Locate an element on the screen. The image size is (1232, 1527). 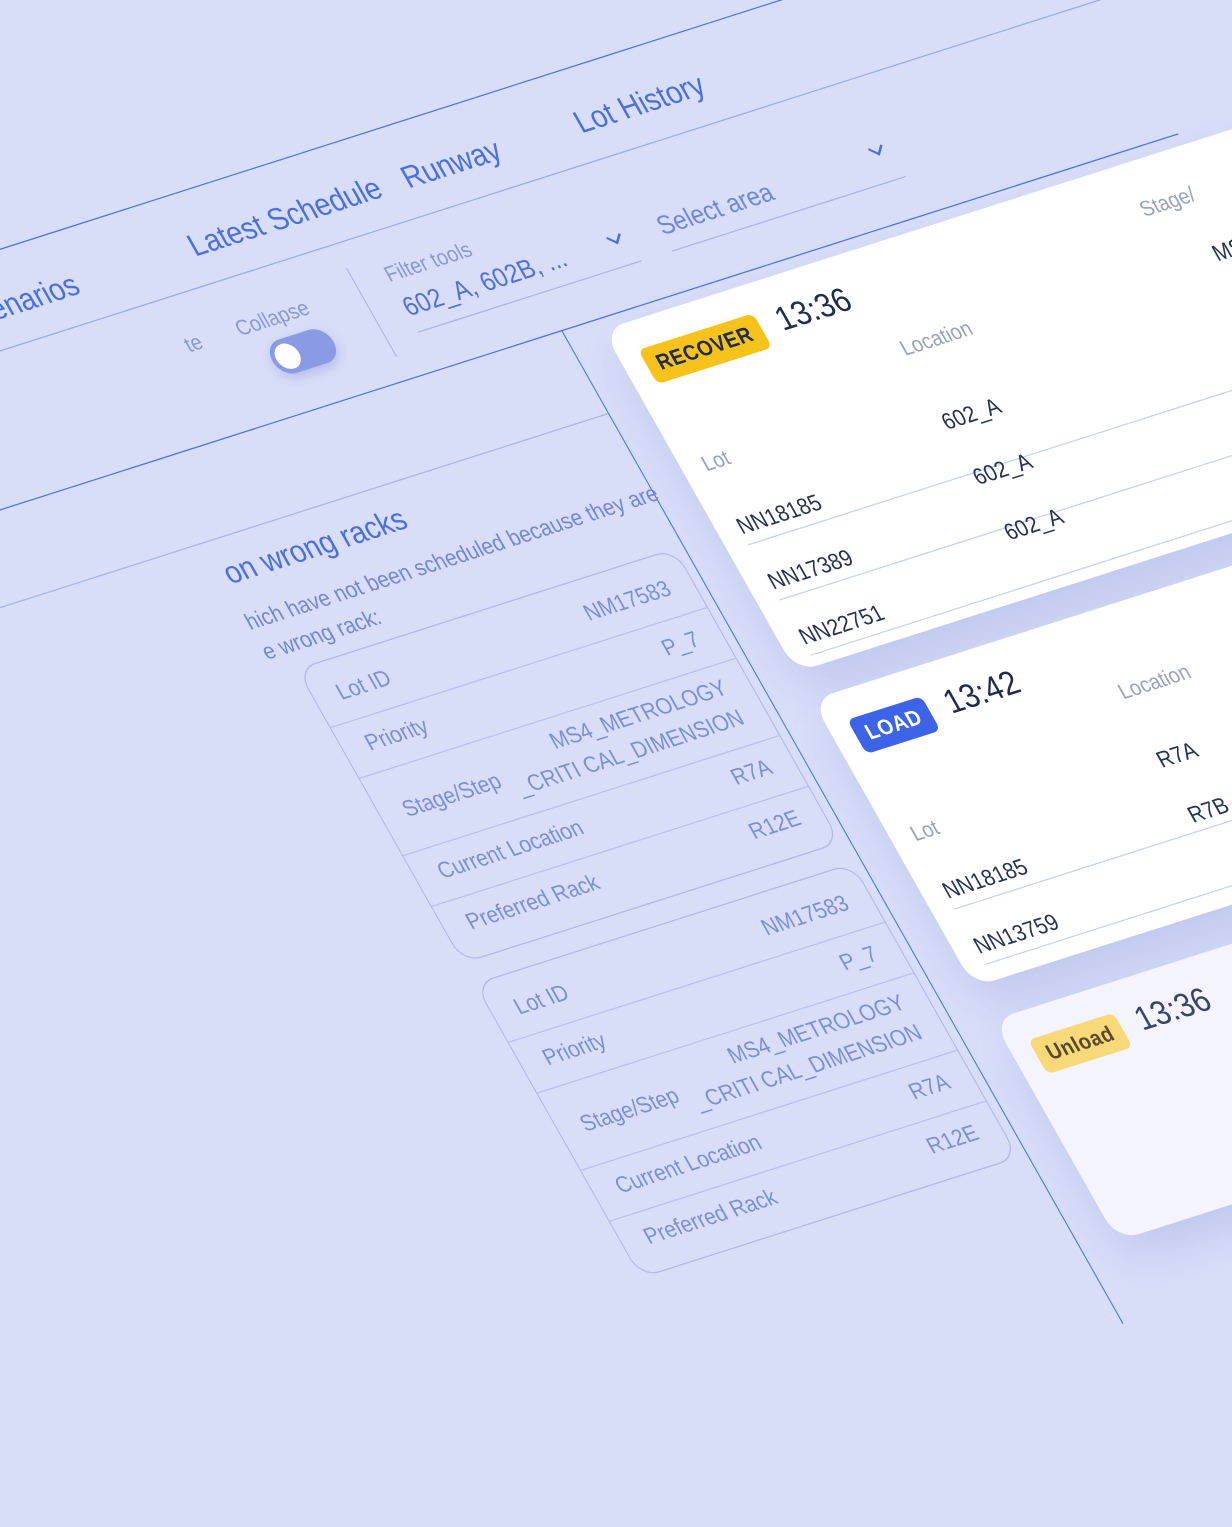
tab-latest-schedule: Latest Schedule is located at coordinates (284, 216).